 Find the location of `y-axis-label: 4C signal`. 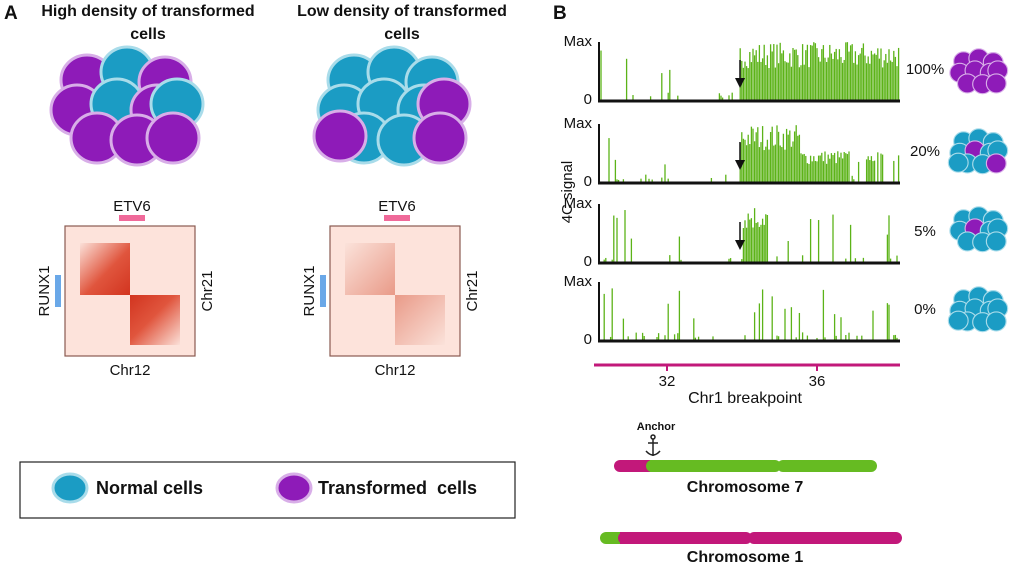

y-axis-label: 4C signal is located at coordinates (567, 192).